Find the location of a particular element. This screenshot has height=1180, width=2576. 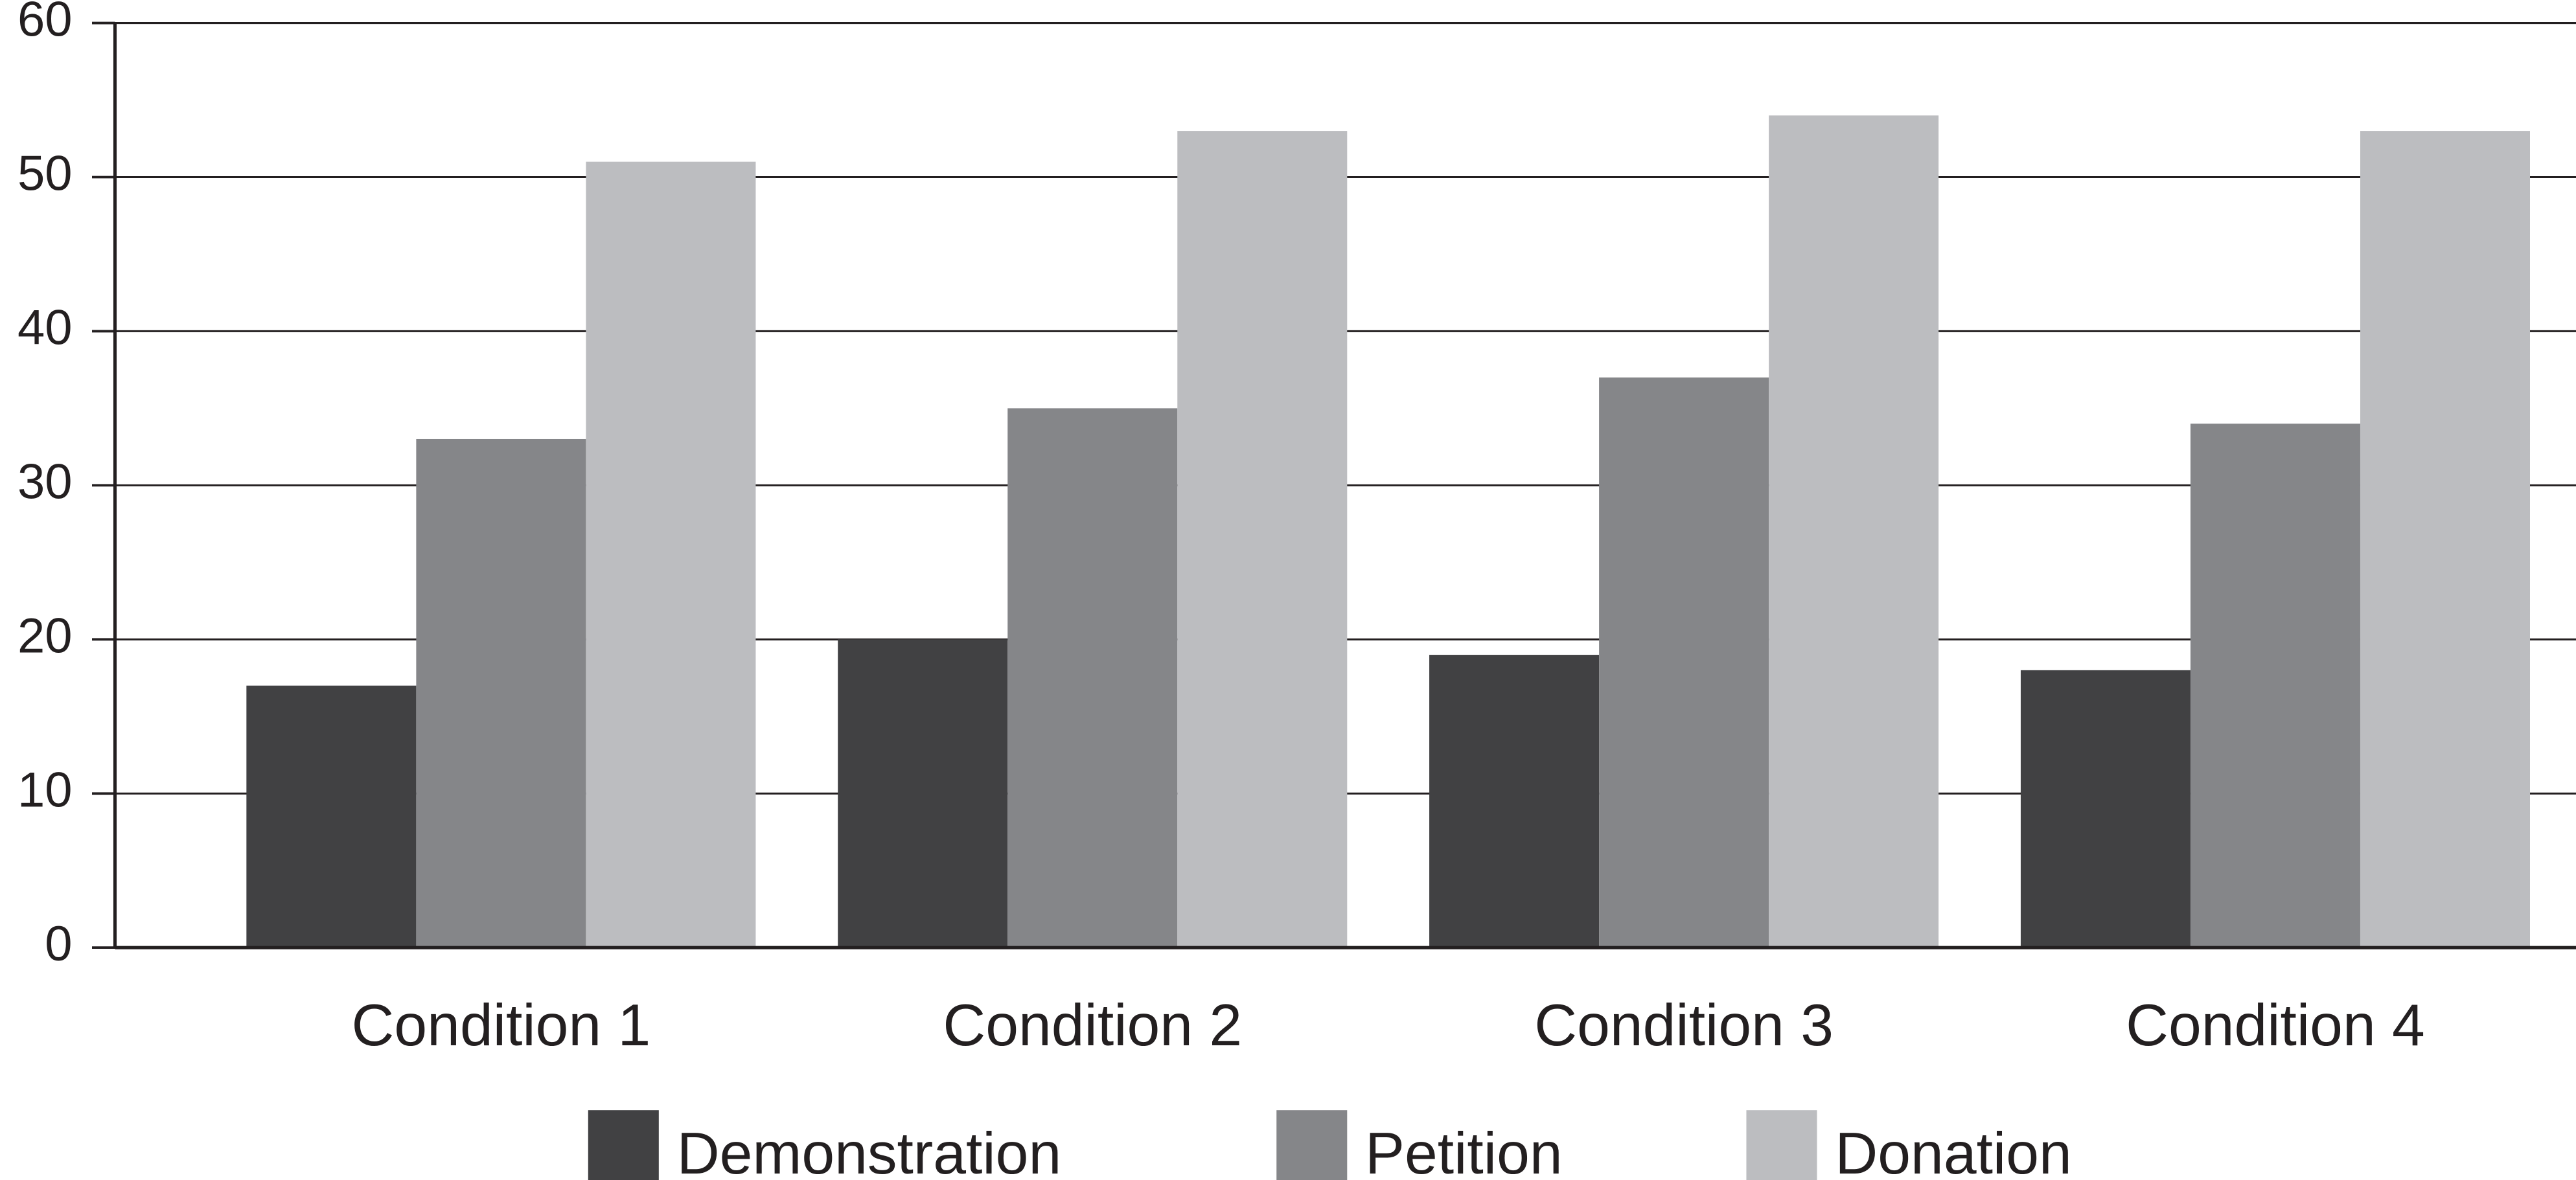

x-tick-label: Condition 1 is located at coordinates (502, 1025).